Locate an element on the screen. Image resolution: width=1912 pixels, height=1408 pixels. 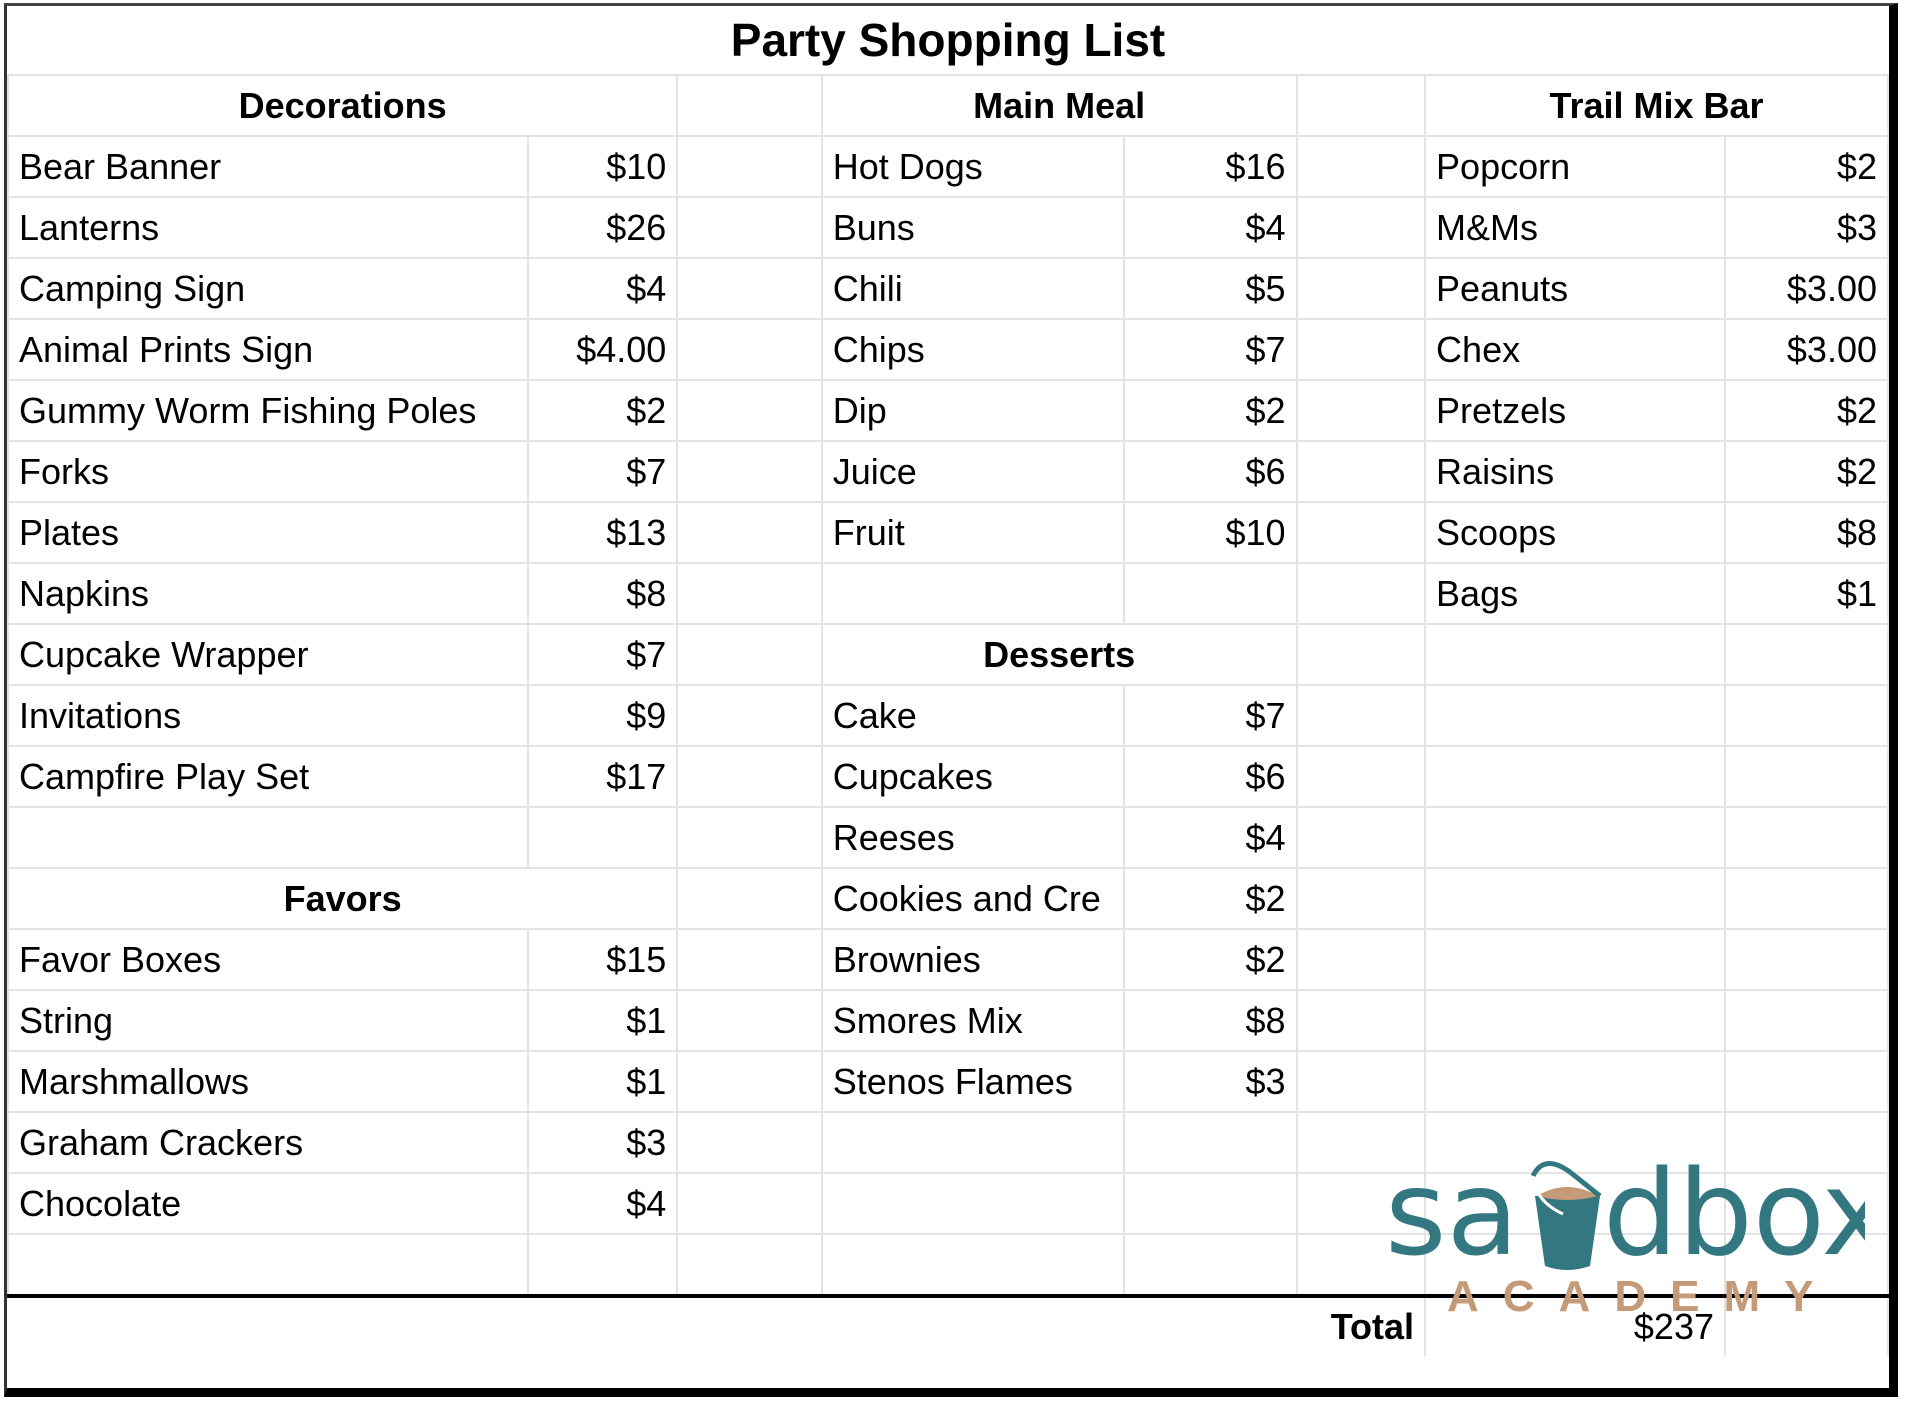
item-name: Bear Banner is located at coordinates (268, 166).